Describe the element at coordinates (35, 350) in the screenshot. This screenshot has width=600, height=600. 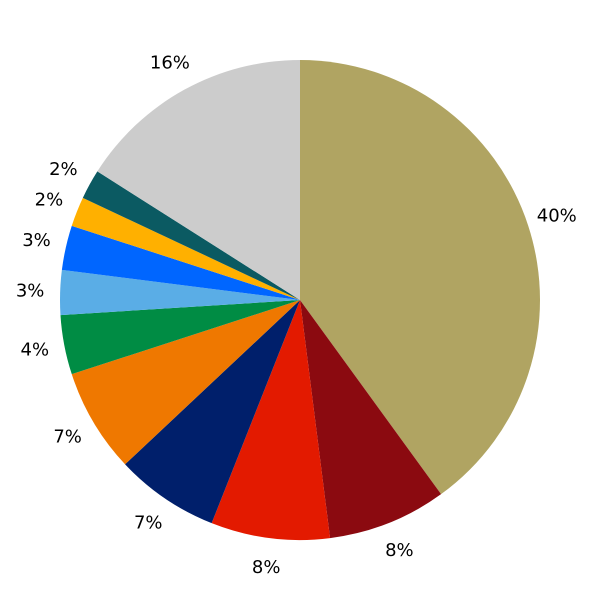
I see `slice-label: 4%` at that location.